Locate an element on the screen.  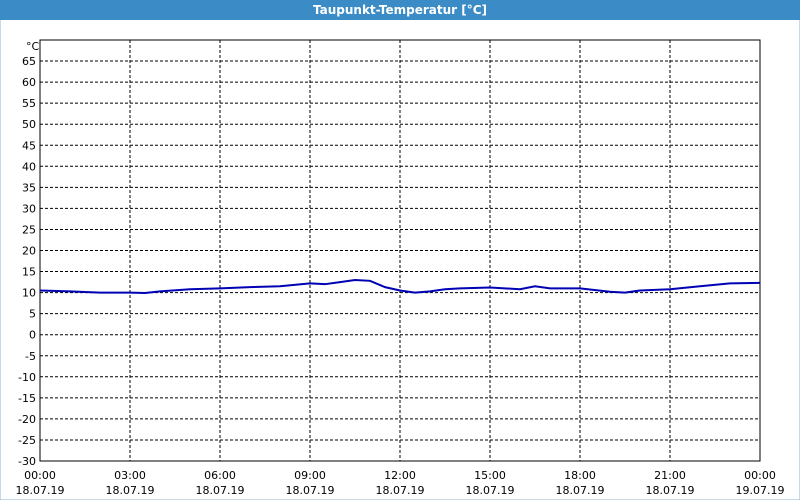
y-tick-label: 60 is located at coordinates (29, 82).